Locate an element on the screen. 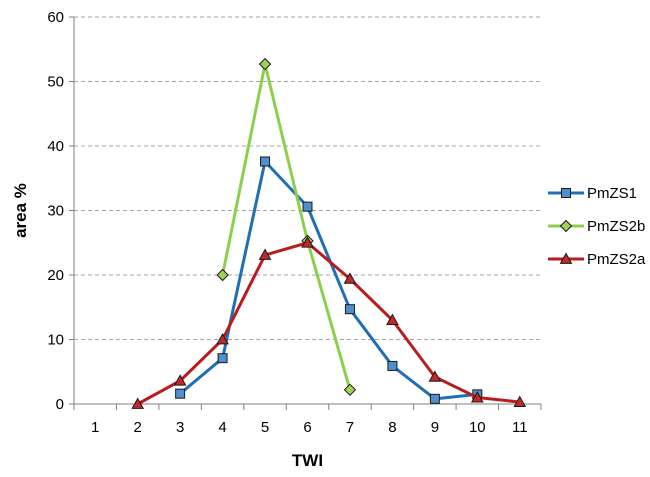  y-tick-label: 10 is located at coordinates (55, 340).